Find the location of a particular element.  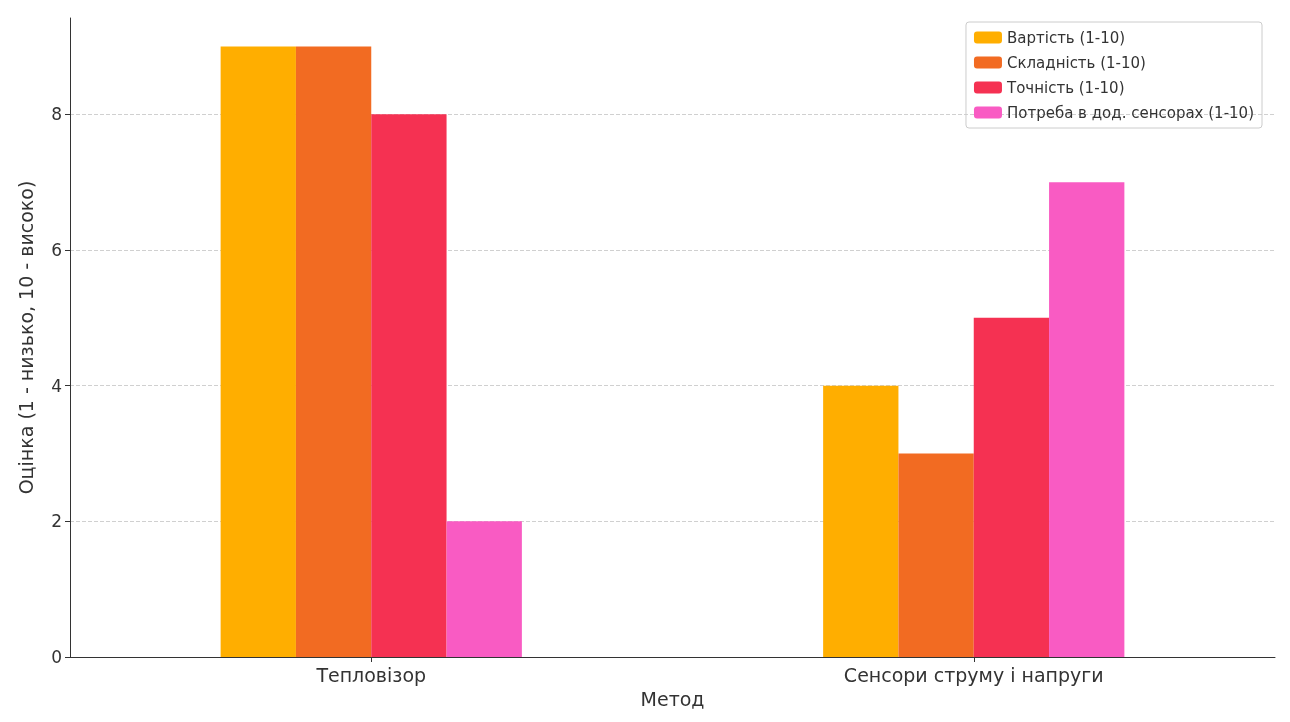

x-tick-label: Тепловізор is located at coordinates (371, 674).